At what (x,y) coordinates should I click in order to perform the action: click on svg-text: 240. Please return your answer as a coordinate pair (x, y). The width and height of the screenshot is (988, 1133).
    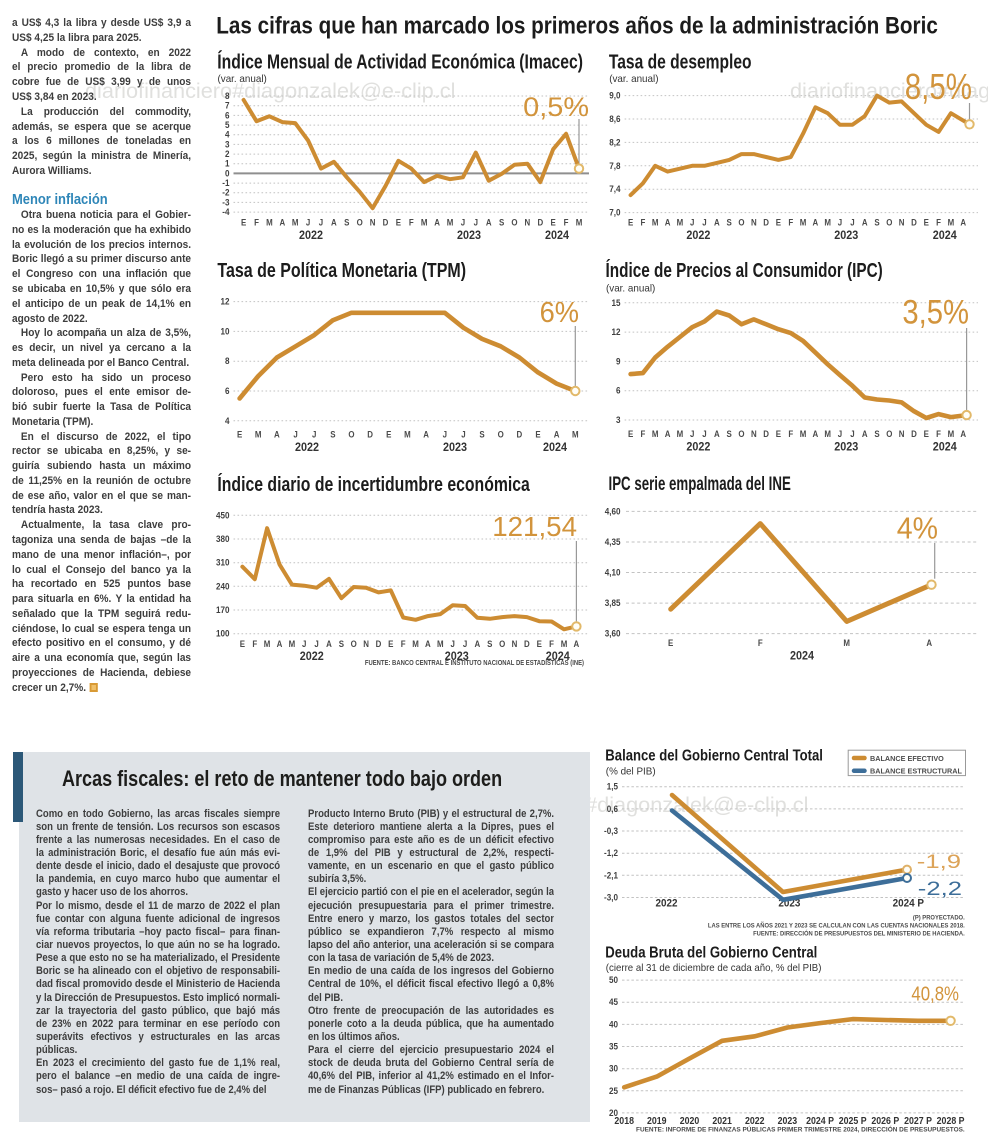
    Looking at the image, I should click on (223, 586).